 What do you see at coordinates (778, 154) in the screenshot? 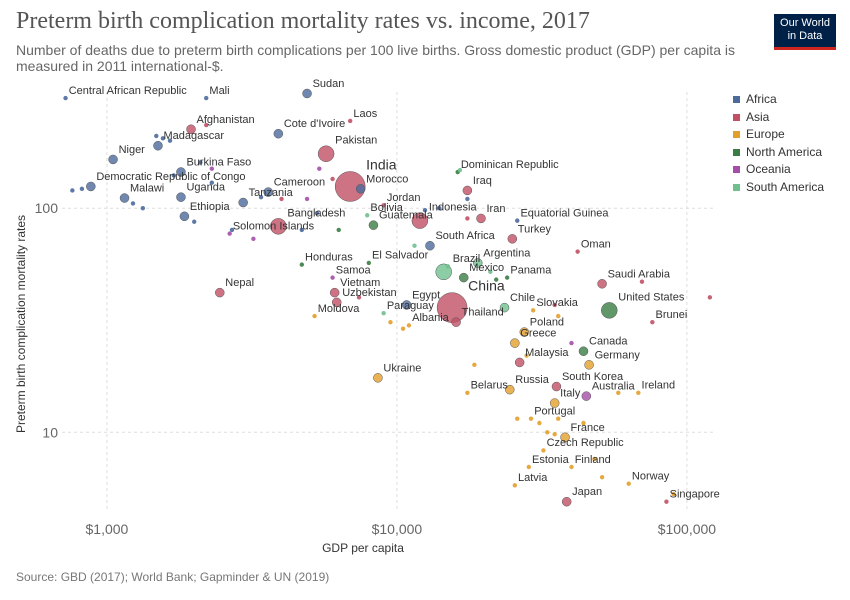
I see `legend-item: North America` at bounding box center [778, 154].